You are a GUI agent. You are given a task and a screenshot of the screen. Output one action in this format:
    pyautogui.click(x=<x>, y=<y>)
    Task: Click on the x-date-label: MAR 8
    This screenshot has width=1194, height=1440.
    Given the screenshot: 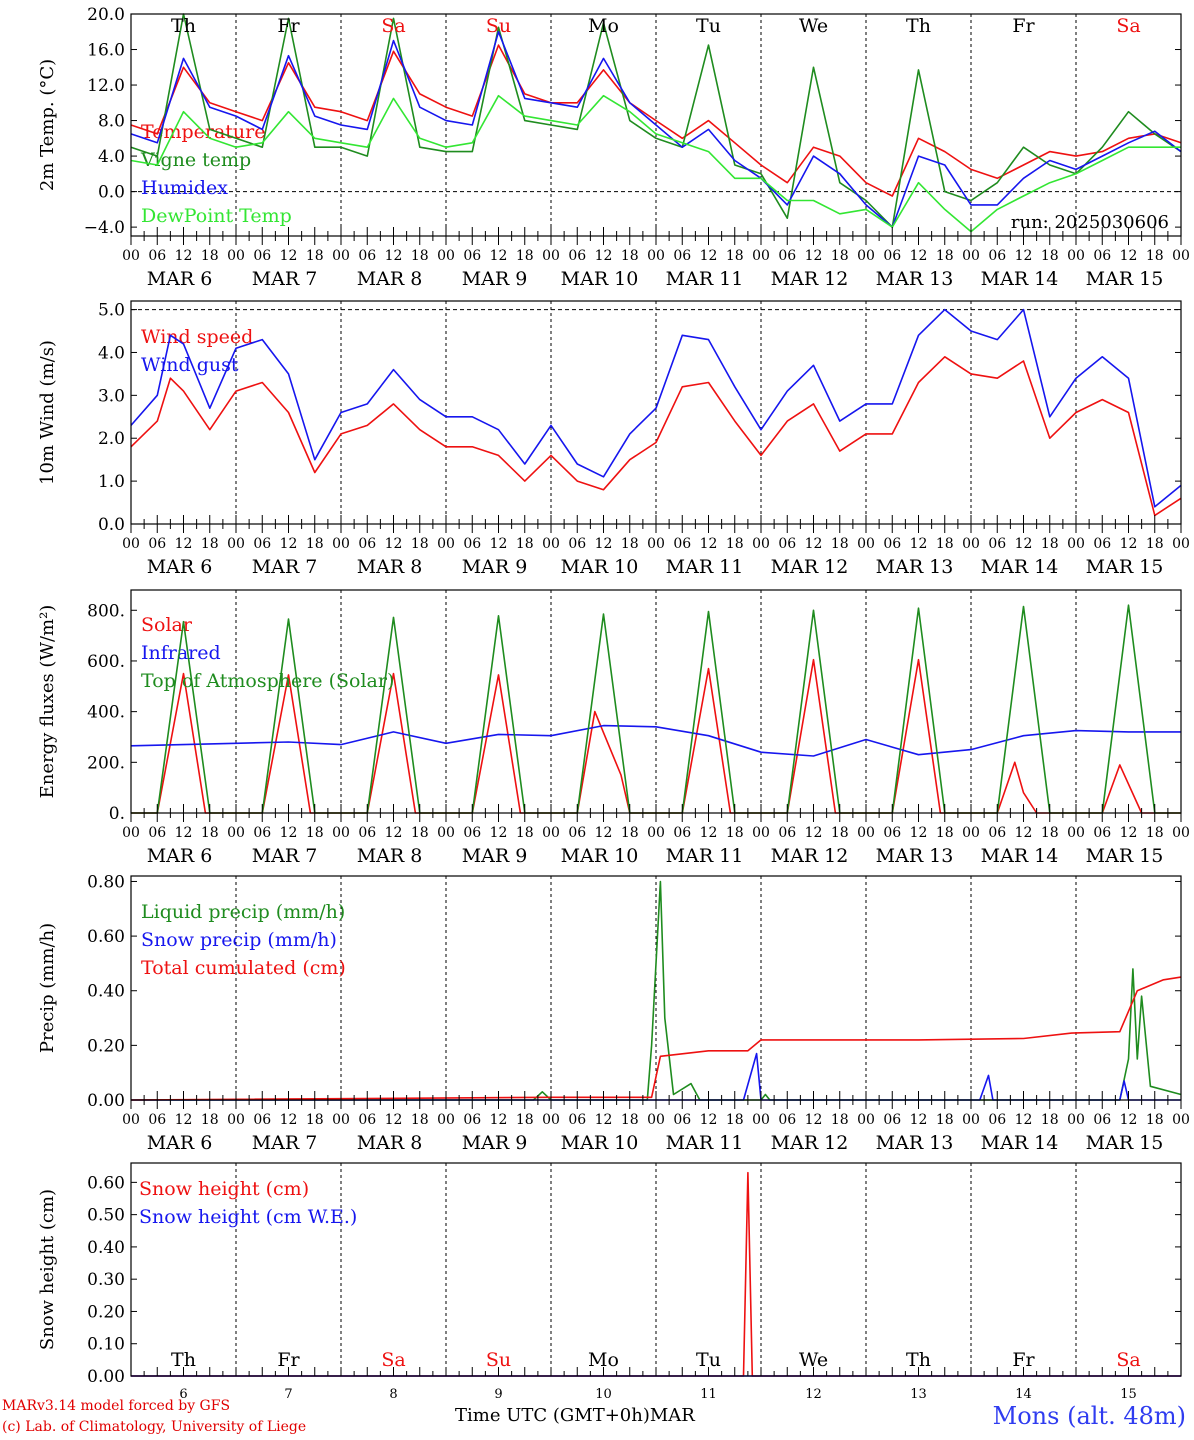 What is the action you would take?
    pyautogui.click(x=390, y=279)
    